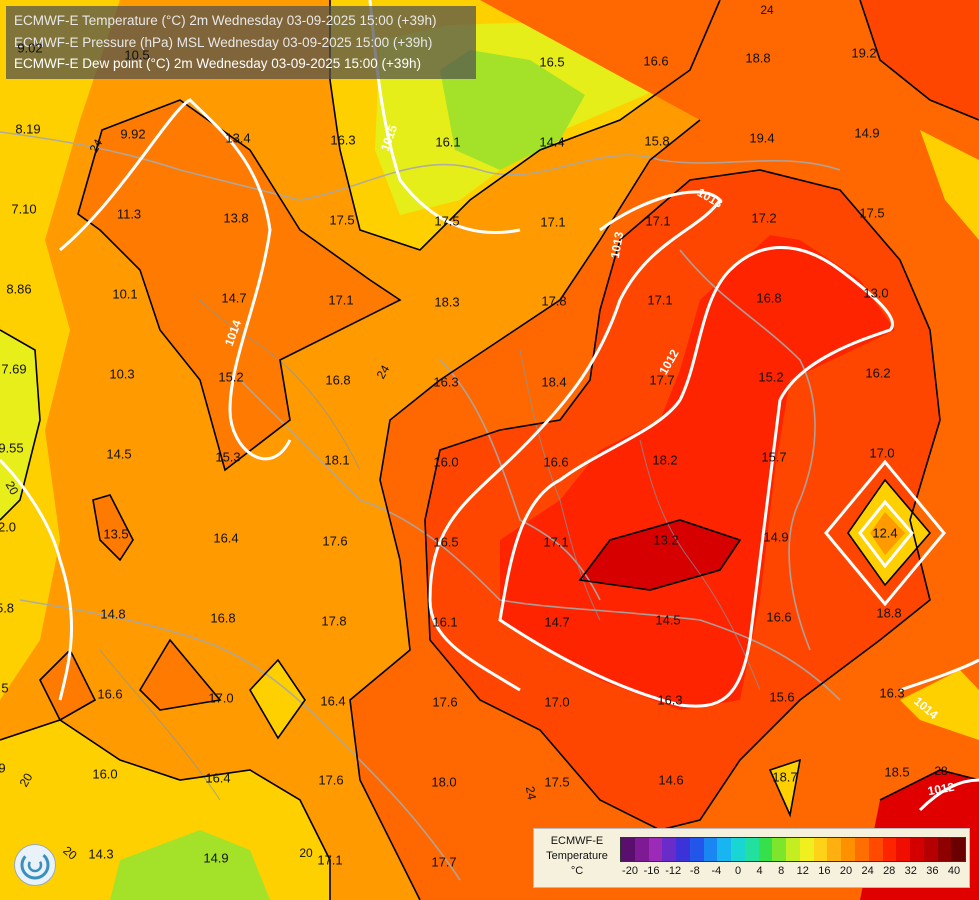 This screenshot has height=900, width=979. Describe the element at coordinates (137, 55) in the screenshot. I see `dewpoint-value-label: 10.5` at that location.